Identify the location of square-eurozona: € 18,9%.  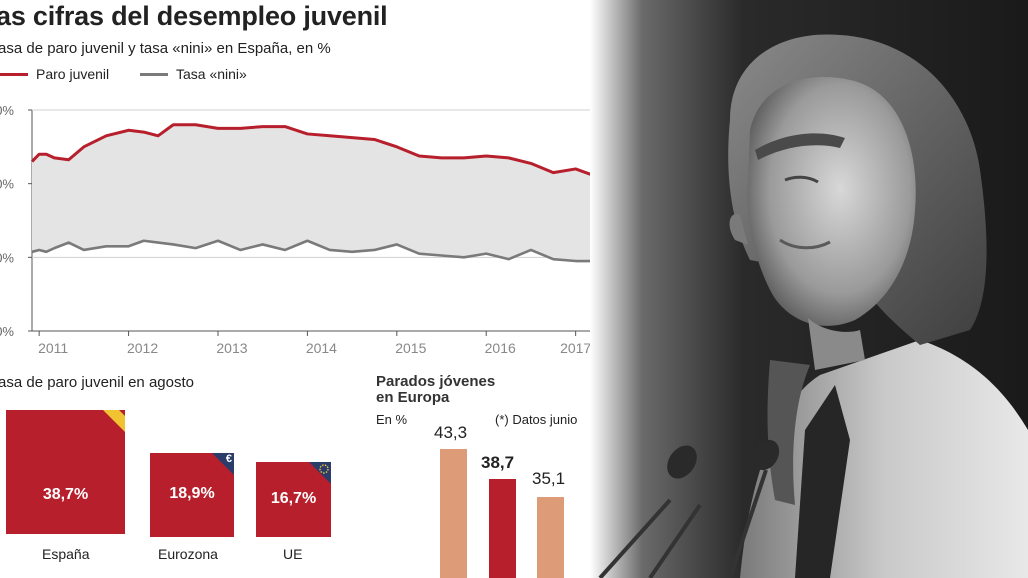
(192, 495).